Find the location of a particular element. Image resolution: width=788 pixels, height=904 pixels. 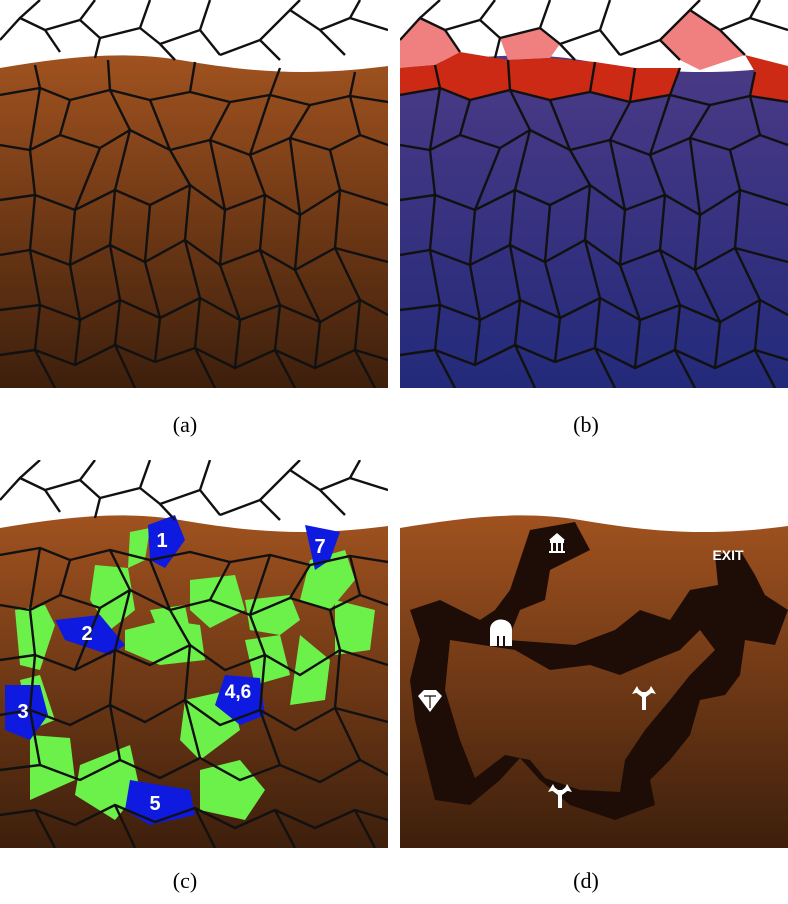

temple-icon is located at coordinates (557, 541).